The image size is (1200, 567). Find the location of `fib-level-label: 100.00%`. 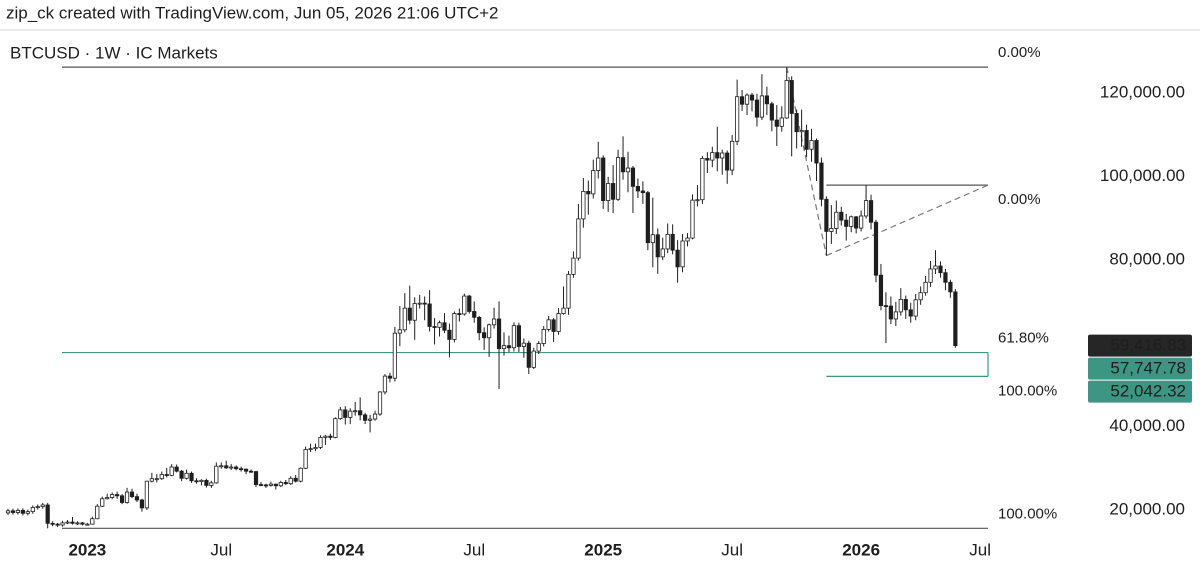

fib-level-label: 100.00% is located at coordinates (1027, 513).